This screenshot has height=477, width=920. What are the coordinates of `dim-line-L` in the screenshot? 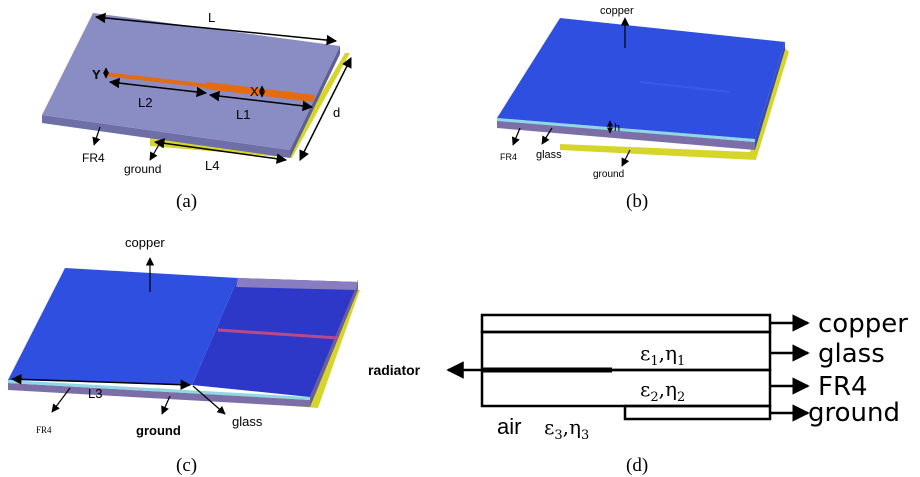 It's located at (216, 29).